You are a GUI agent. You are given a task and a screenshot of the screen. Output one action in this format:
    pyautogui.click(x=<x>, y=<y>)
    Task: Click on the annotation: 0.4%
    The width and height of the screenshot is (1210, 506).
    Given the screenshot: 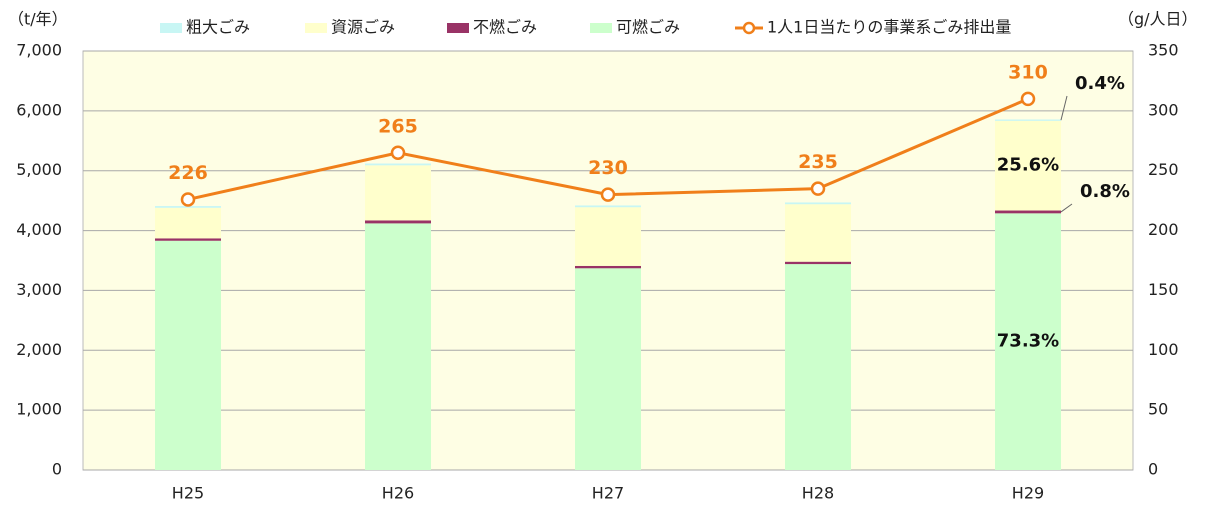 What is the action you would take?
    pyautogui.click(x=1100, y=83)
    